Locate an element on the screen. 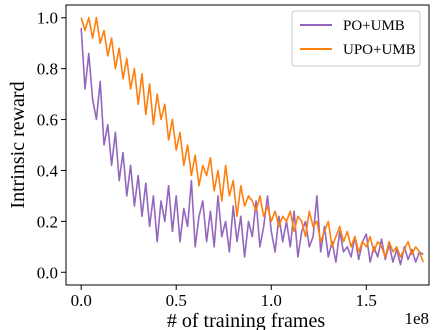 The width and height of the screenshot is (435, 330). y-axis: 0.0 0.2 0.4 0.6 0.8 1.0 is located at coordinates (51, 145).